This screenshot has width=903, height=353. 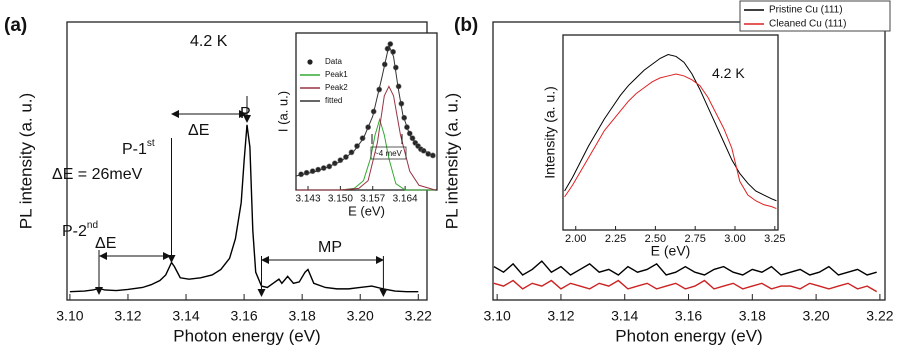 I want to click on y-axis-label: Intensity (a. u.), so click(x=550, y=132).